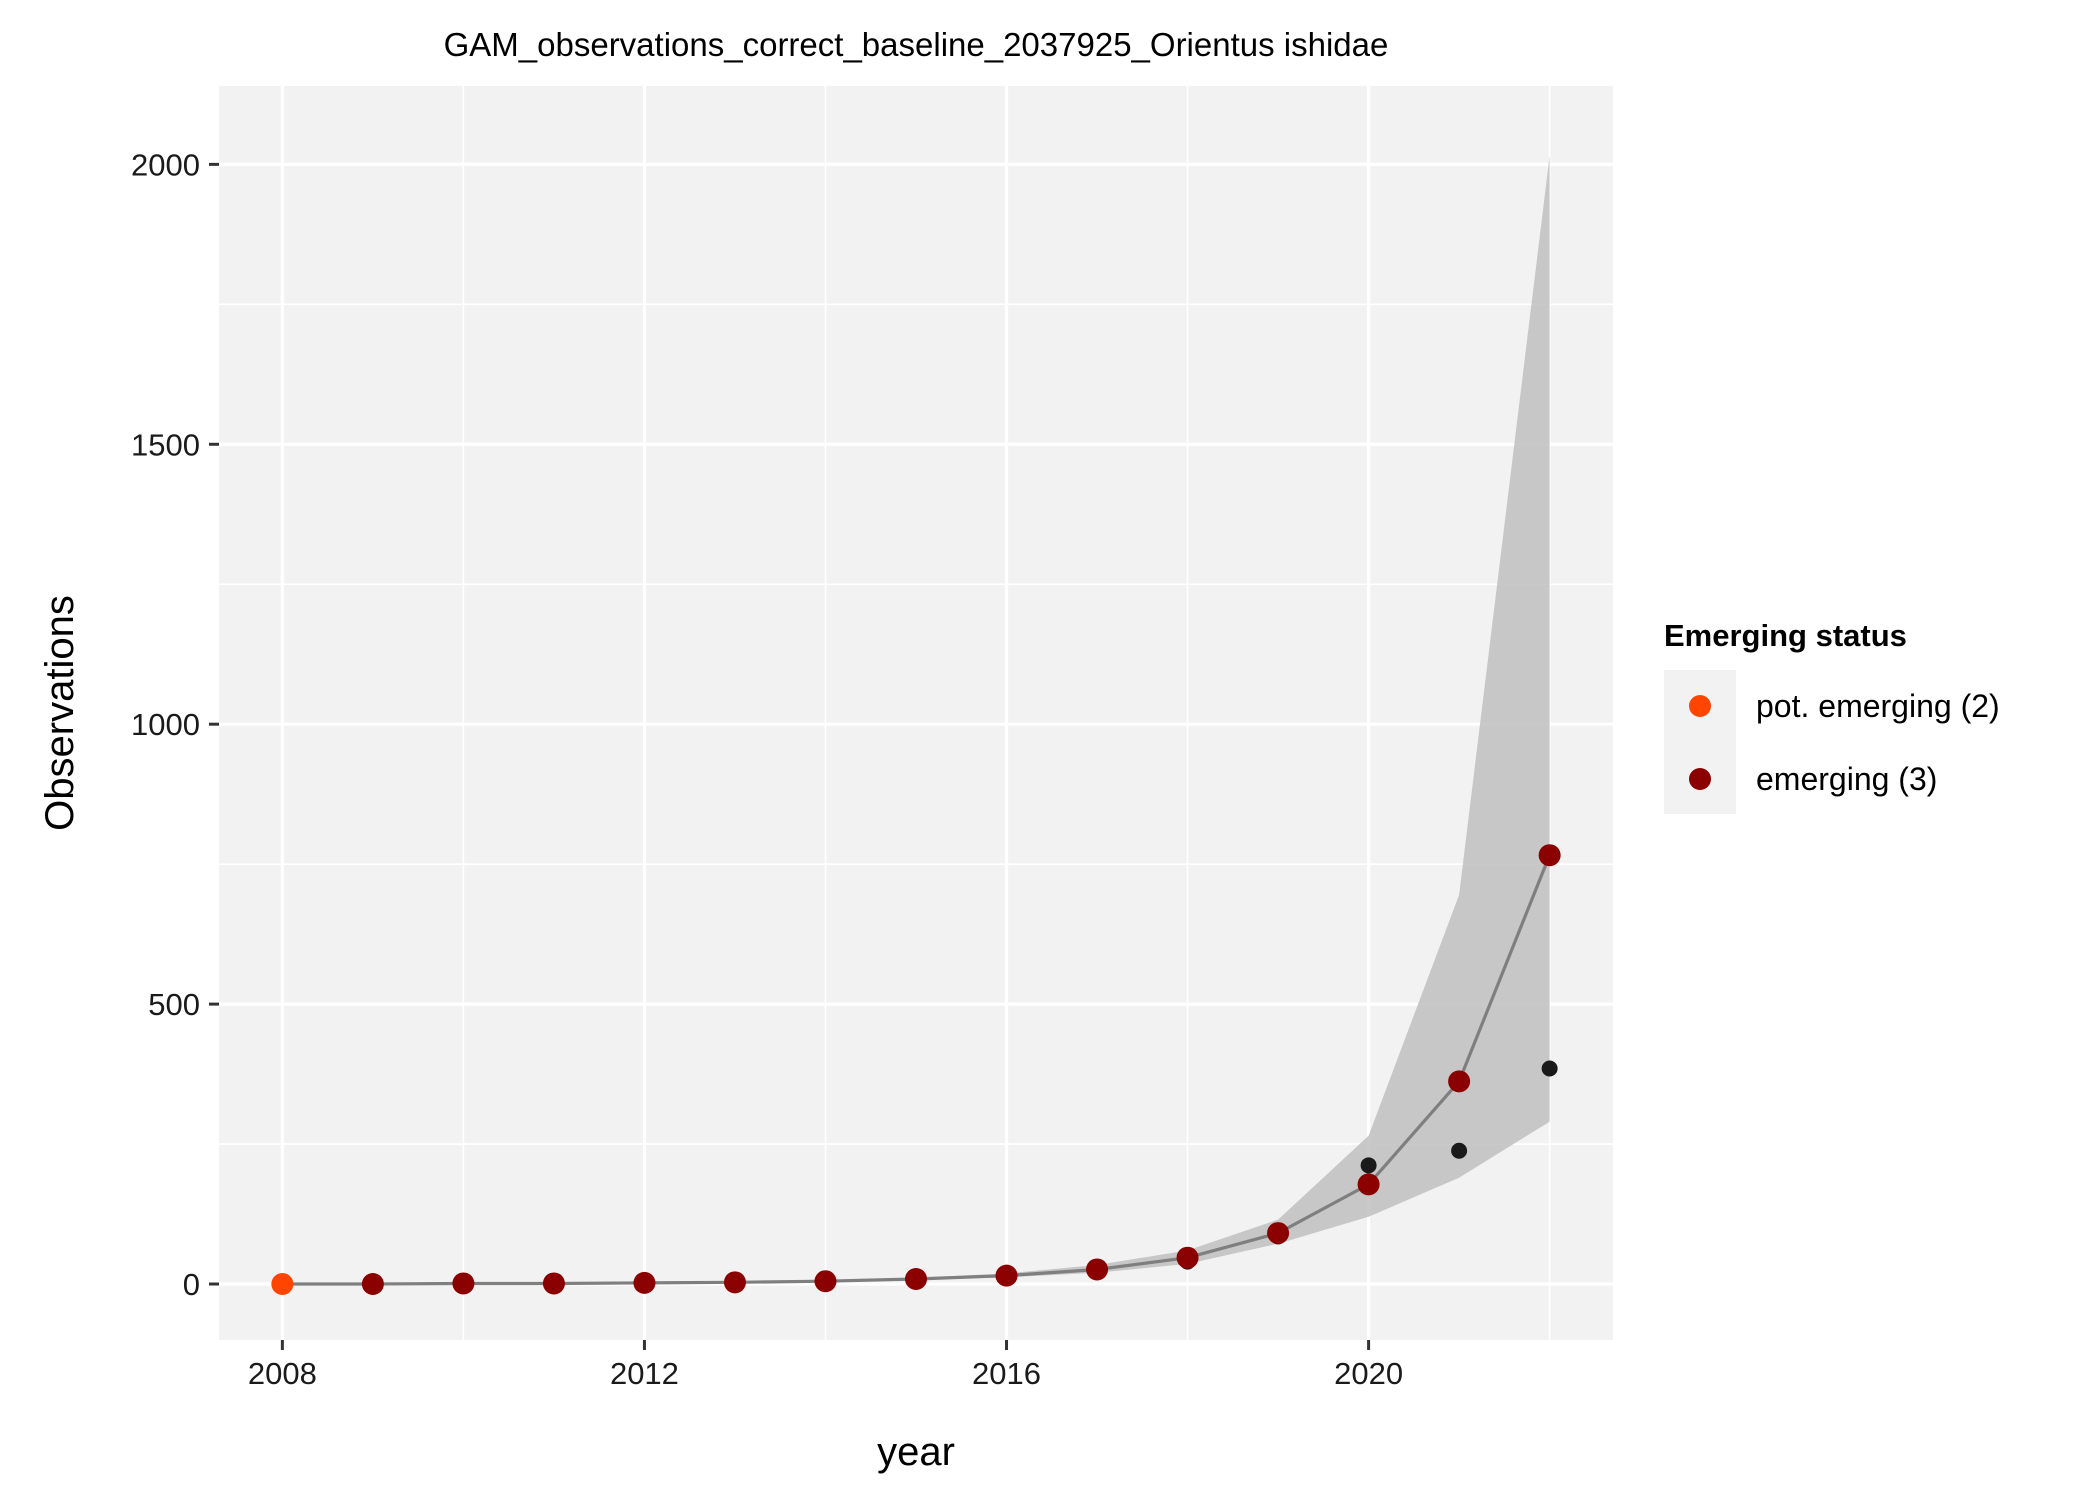 The height and width of the screenshot is (1504, 2100). Describe the element at coordinates (1368, 1373) in the screenshot. I see `x-tick-label: 2020` at that location.